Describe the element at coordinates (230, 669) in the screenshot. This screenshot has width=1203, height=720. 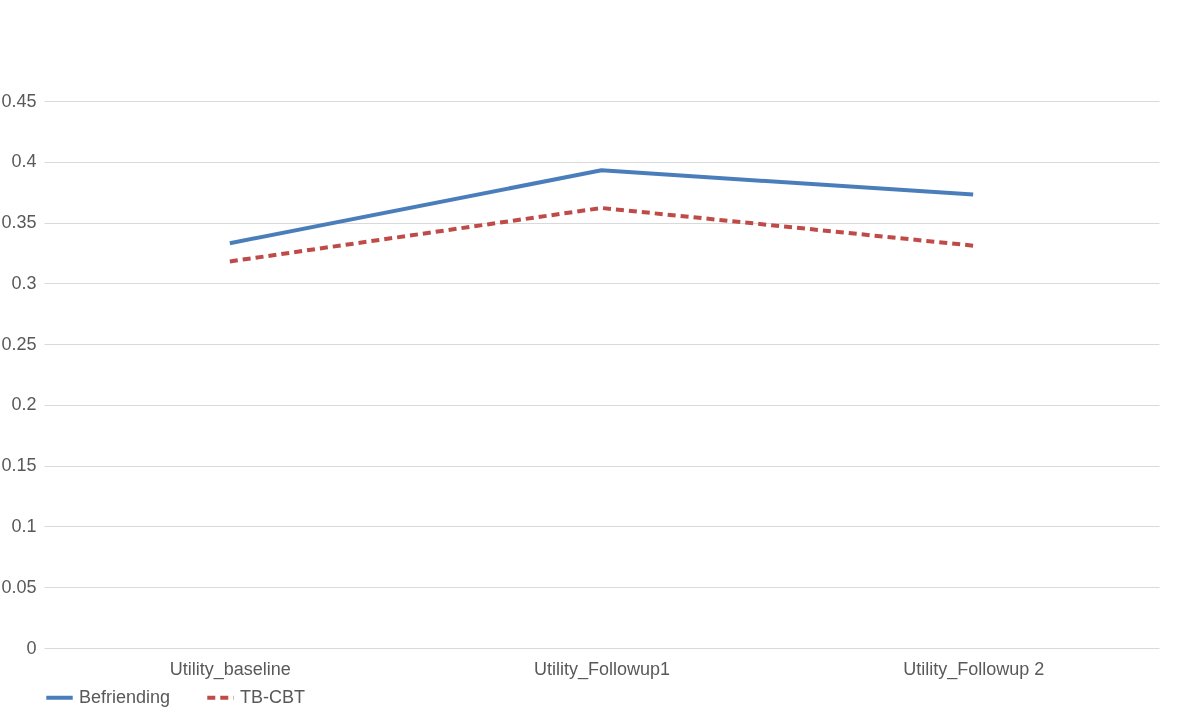
I see `x-tick-label: Utility_baseline` at that location.